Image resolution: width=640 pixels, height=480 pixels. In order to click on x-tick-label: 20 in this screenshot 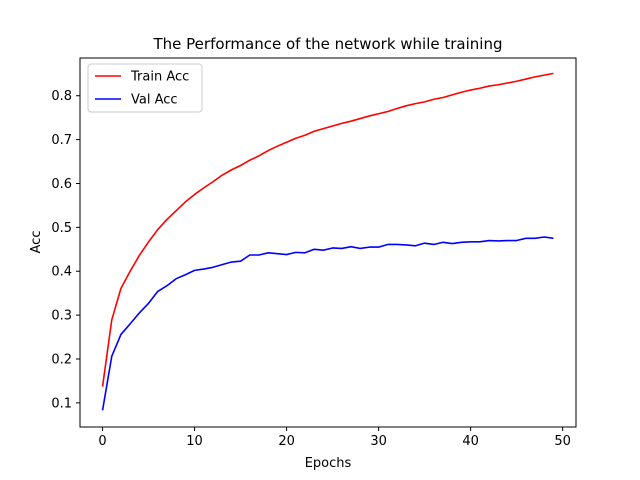, I will do `click(286, 441)`.